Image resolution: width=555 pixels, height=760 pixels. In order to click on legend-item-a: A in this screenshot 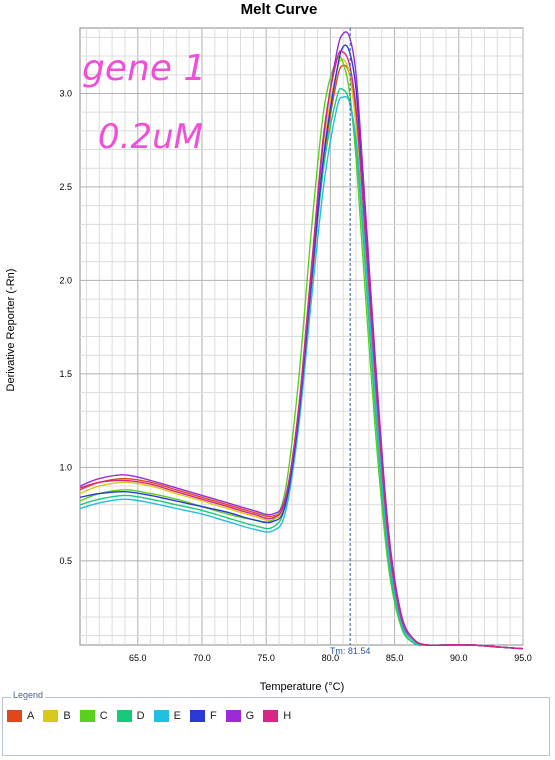, I will do `click(20, 716)`.